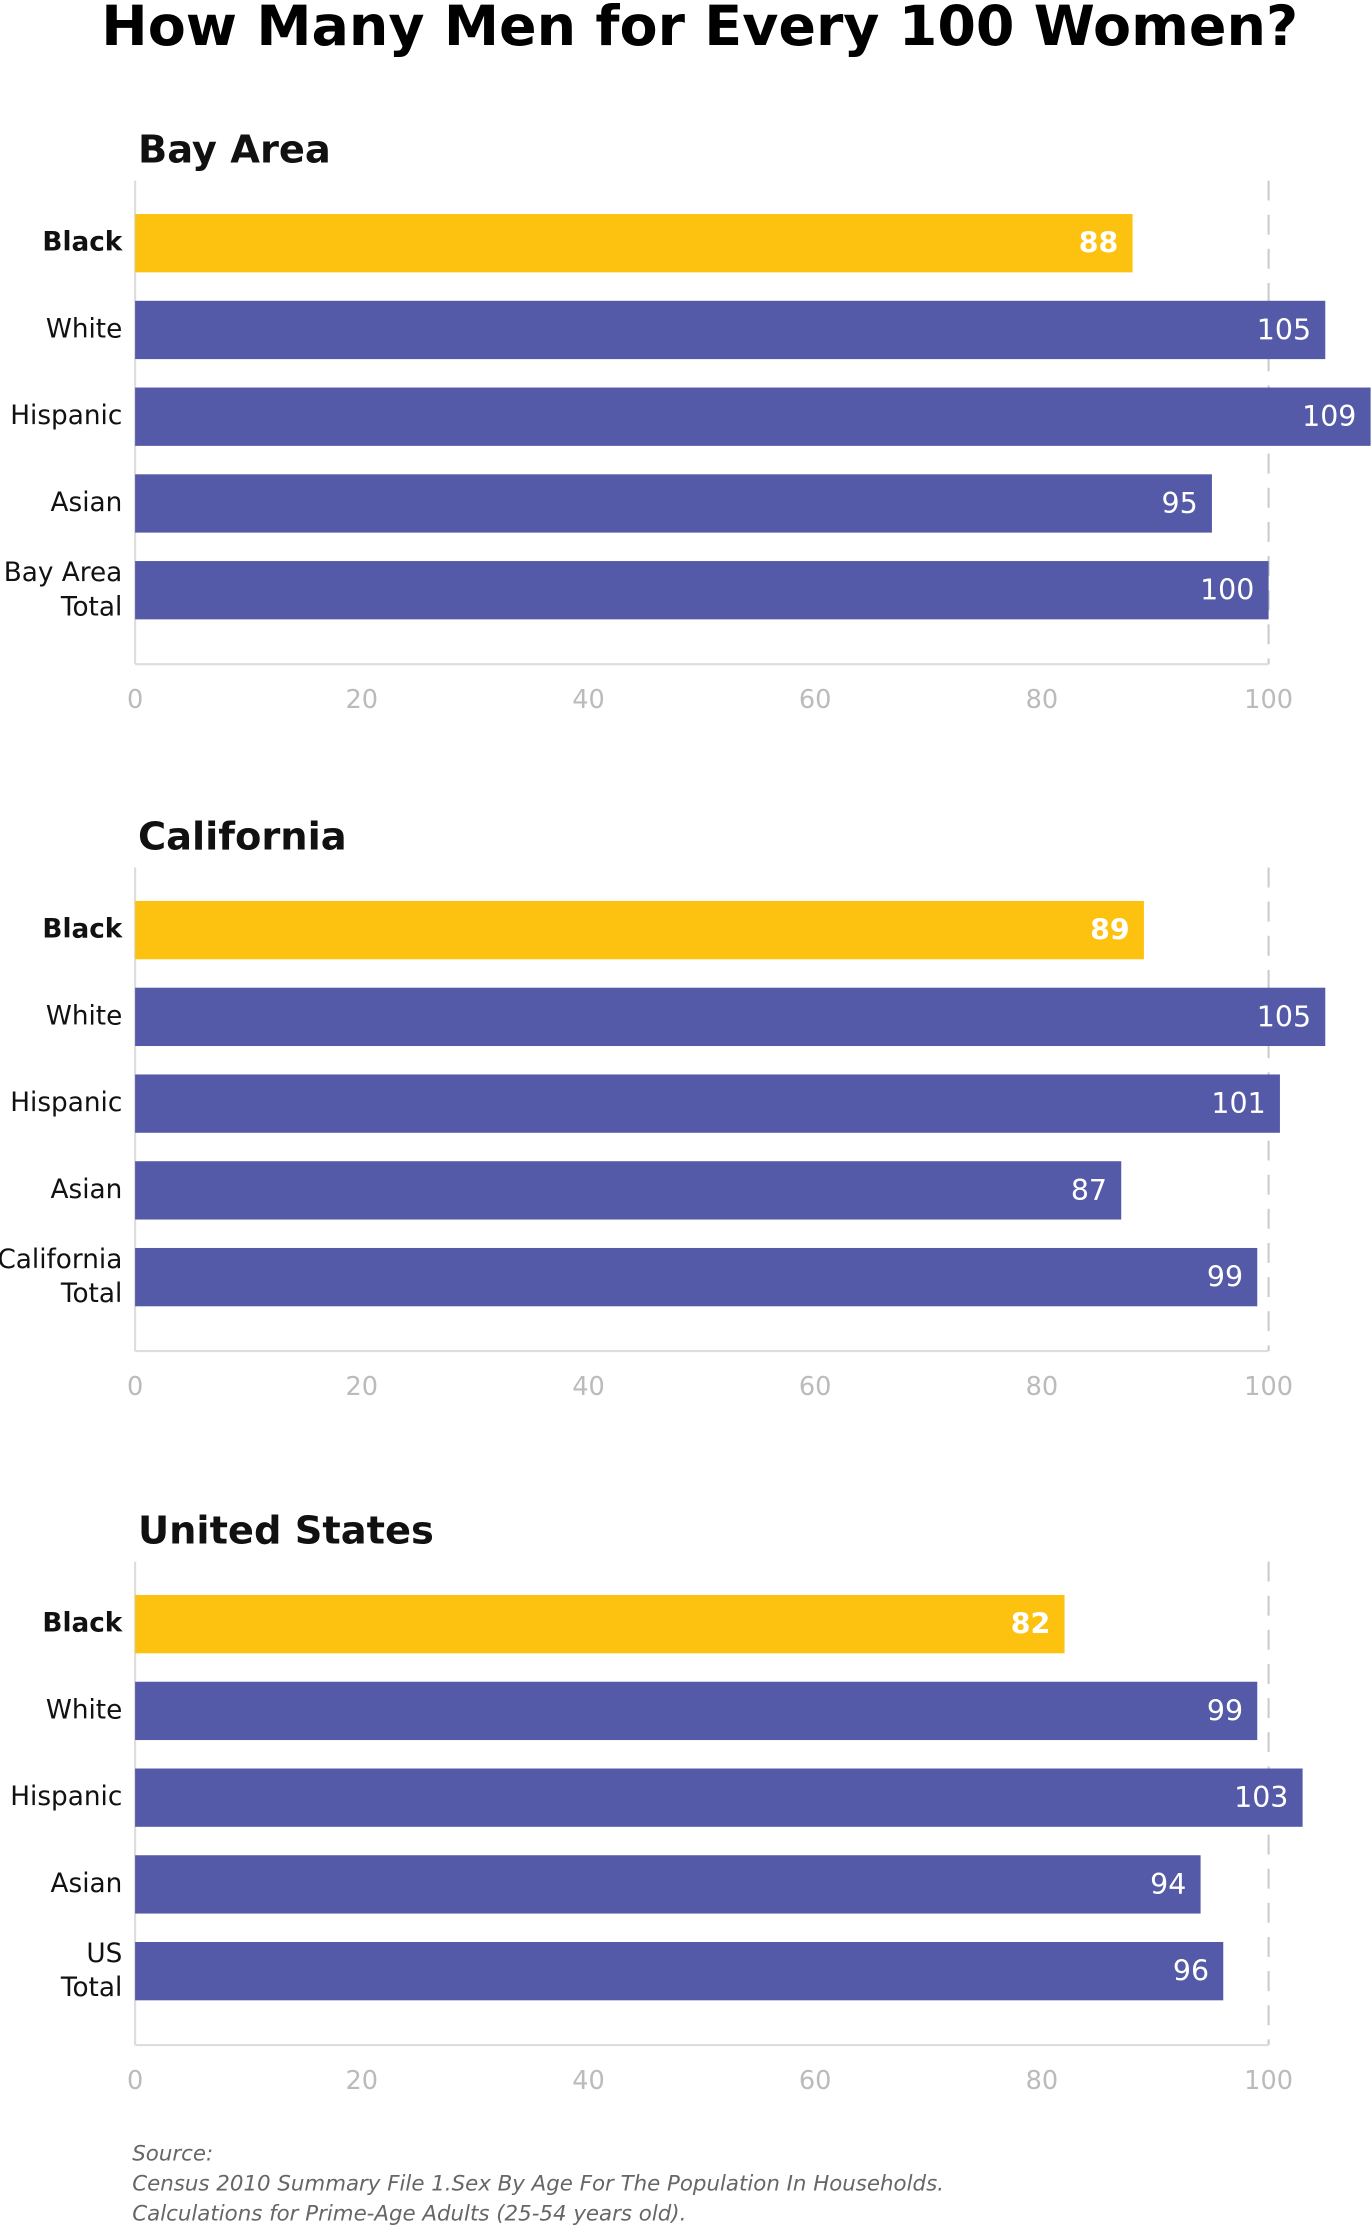 The width and height of the screenshot is (1371, 2229). I want to click on value-label: 94, so click(1168, 1884).